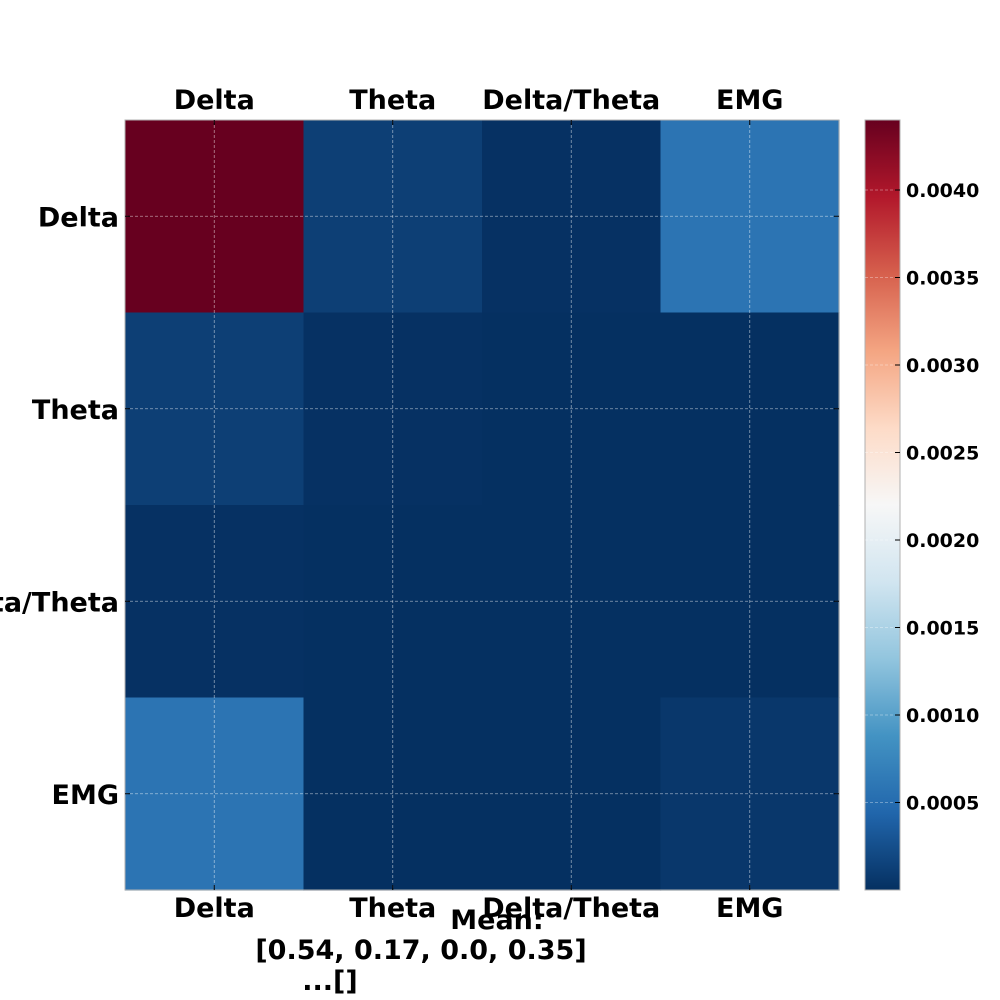  Describe the element at coordinates (942, 454) in the screenshot. I see `colorbar-tick-label: 0.0025` at that location.